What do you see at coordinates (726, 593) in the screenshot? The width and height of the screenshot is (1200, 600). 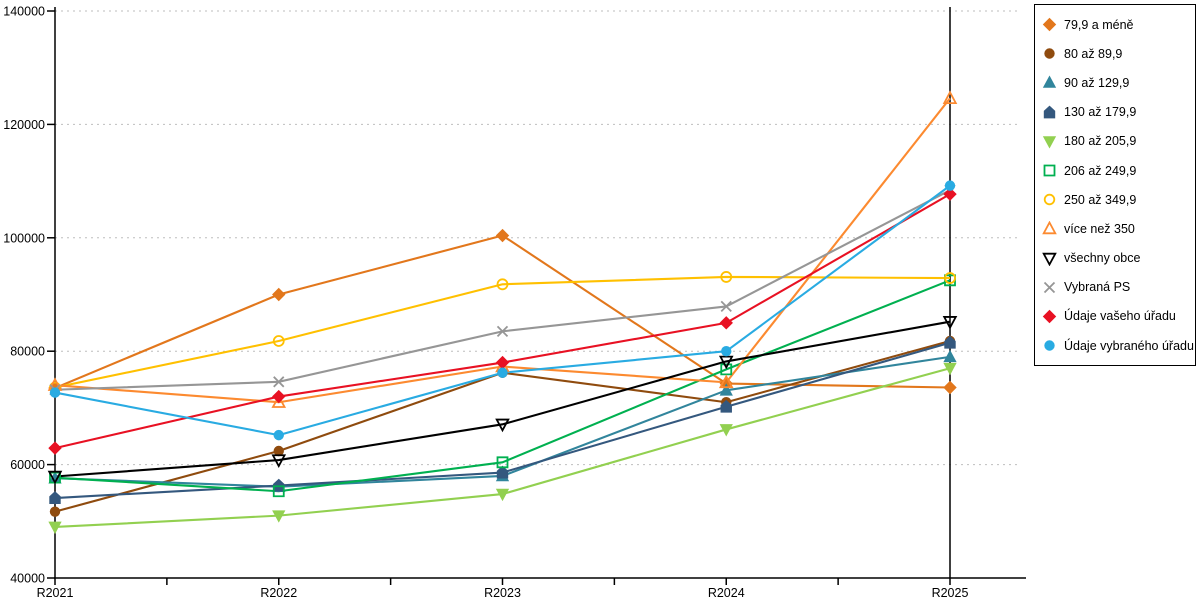 I see `x-tick-label: R2024` at bounding box center [726, 593].